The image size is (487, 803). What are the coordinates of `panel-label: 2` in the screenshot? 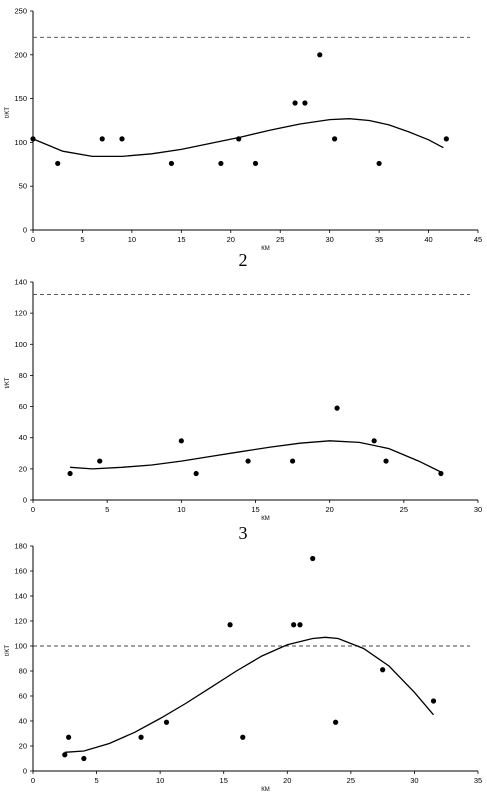 It's located at (243, 260).